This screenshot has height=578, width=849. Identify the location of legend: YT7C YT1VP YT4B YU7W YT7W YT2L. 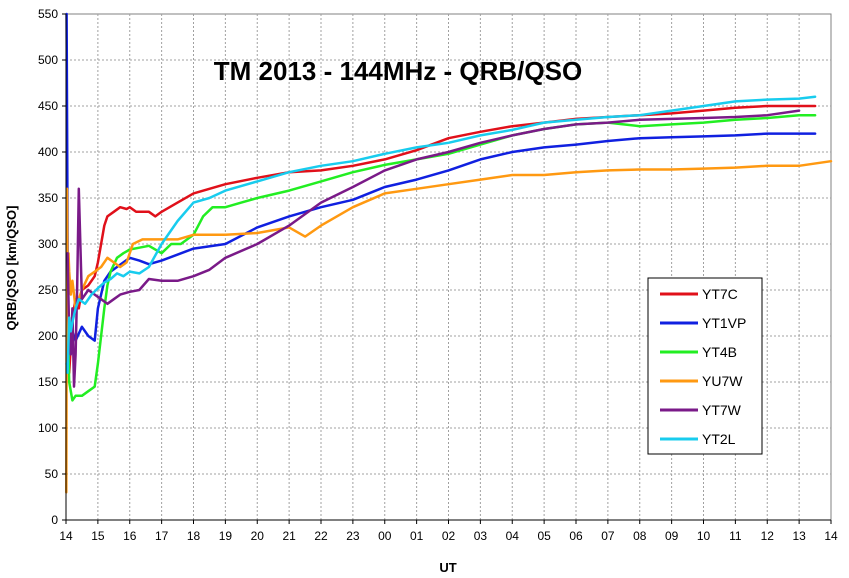
(705, 366).